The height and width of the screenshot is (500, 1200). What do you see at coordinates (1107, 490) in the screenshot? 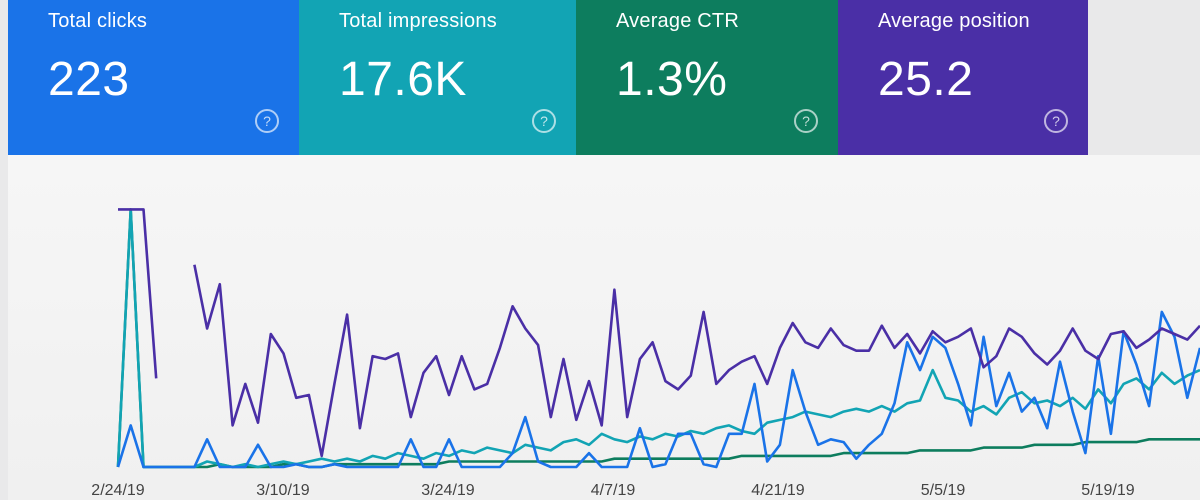
I see `x-tick-label: 5/19/19` at bounding box center [1107, 490].